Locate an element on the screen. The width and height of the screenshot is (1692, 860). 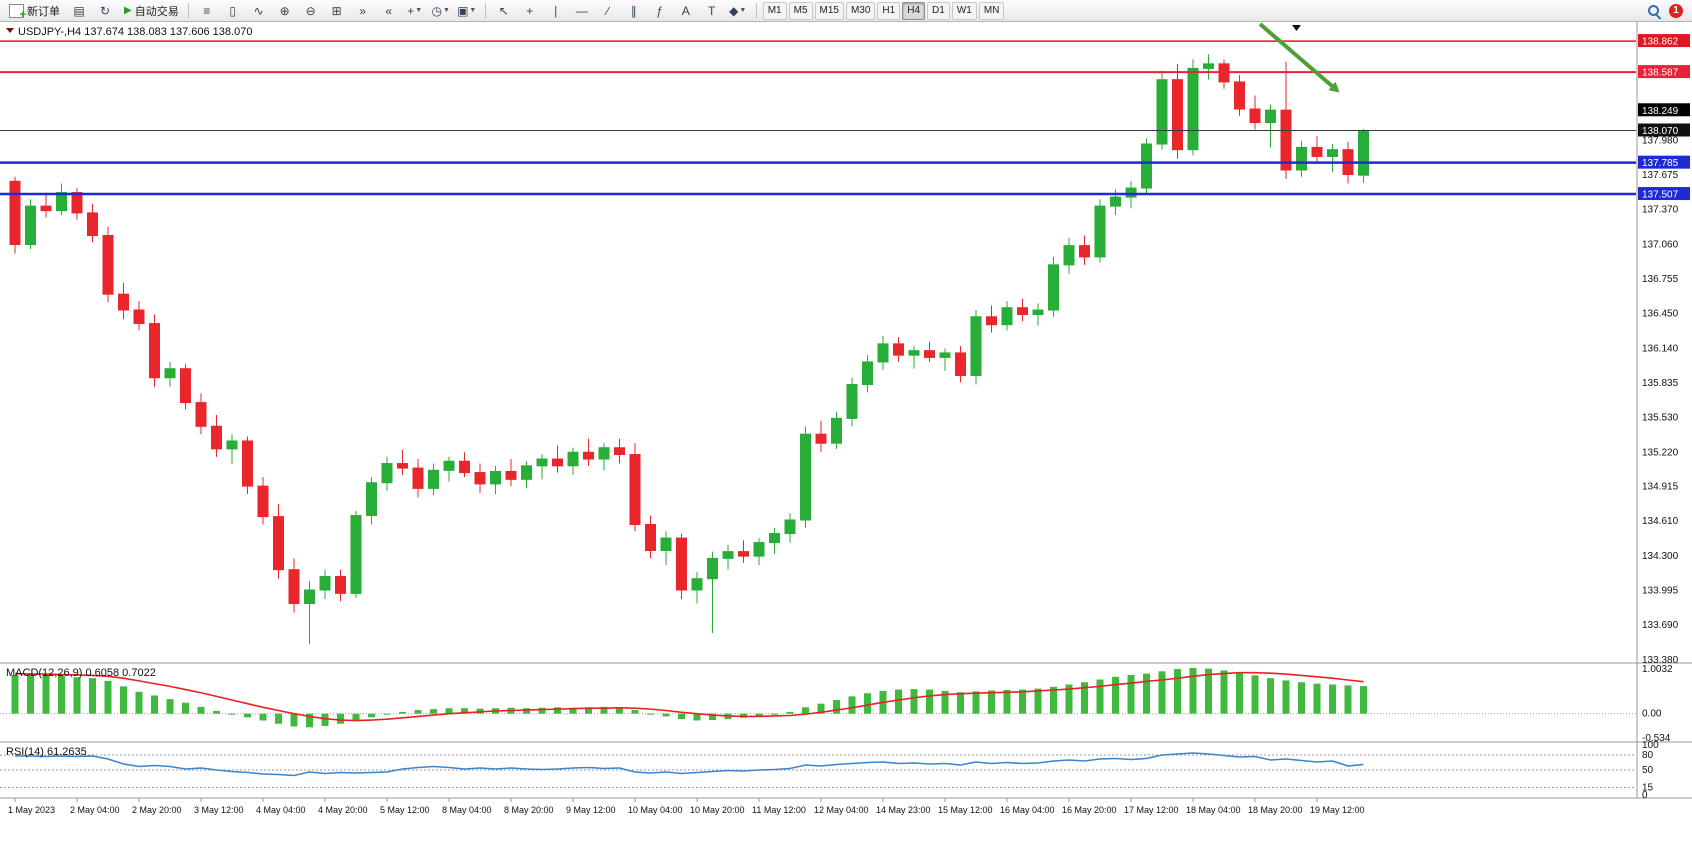
refresh-button: ↻ is located at coordinates (105, 10).